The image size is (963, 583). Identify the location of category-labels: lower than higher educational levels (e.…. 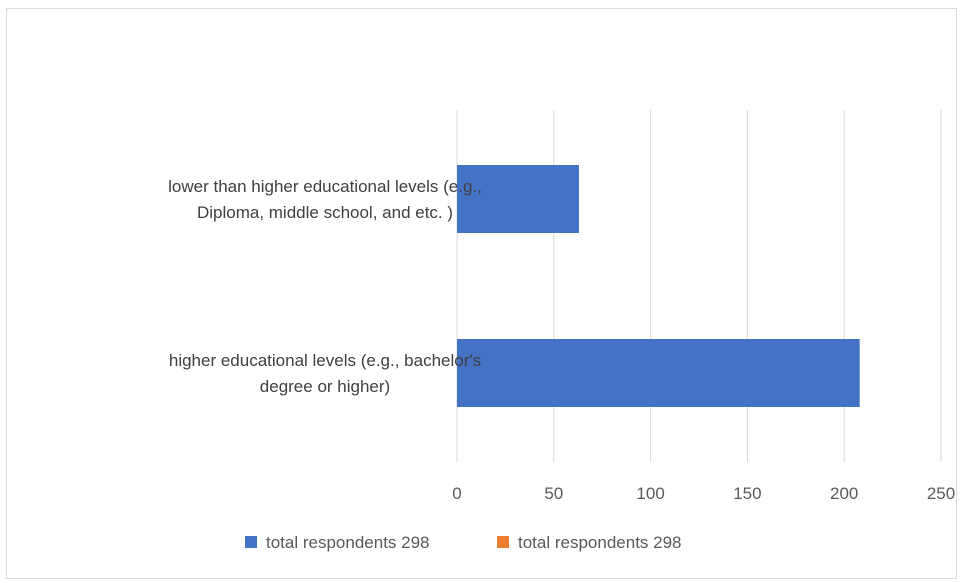
(325, 286).